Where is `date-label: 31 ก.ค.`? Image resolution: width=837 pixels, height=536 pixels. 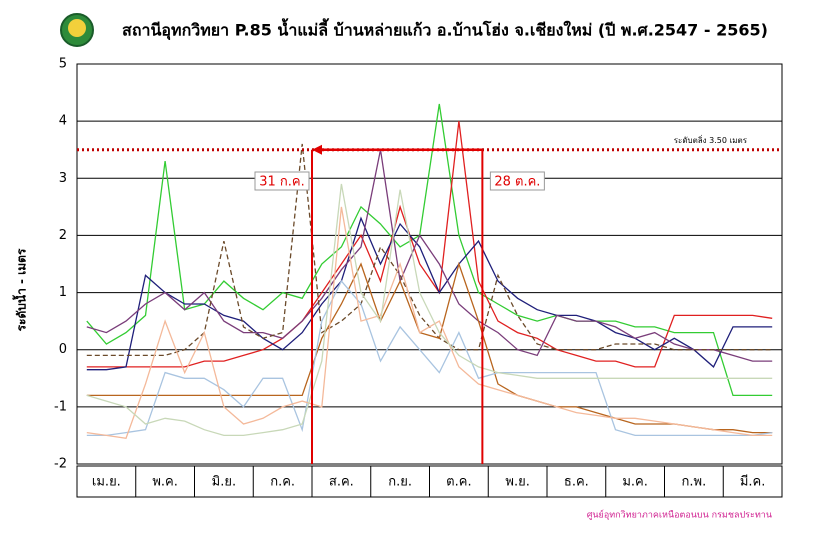 date-label: 31 ก.ค. is located at coordinates (282, 182).